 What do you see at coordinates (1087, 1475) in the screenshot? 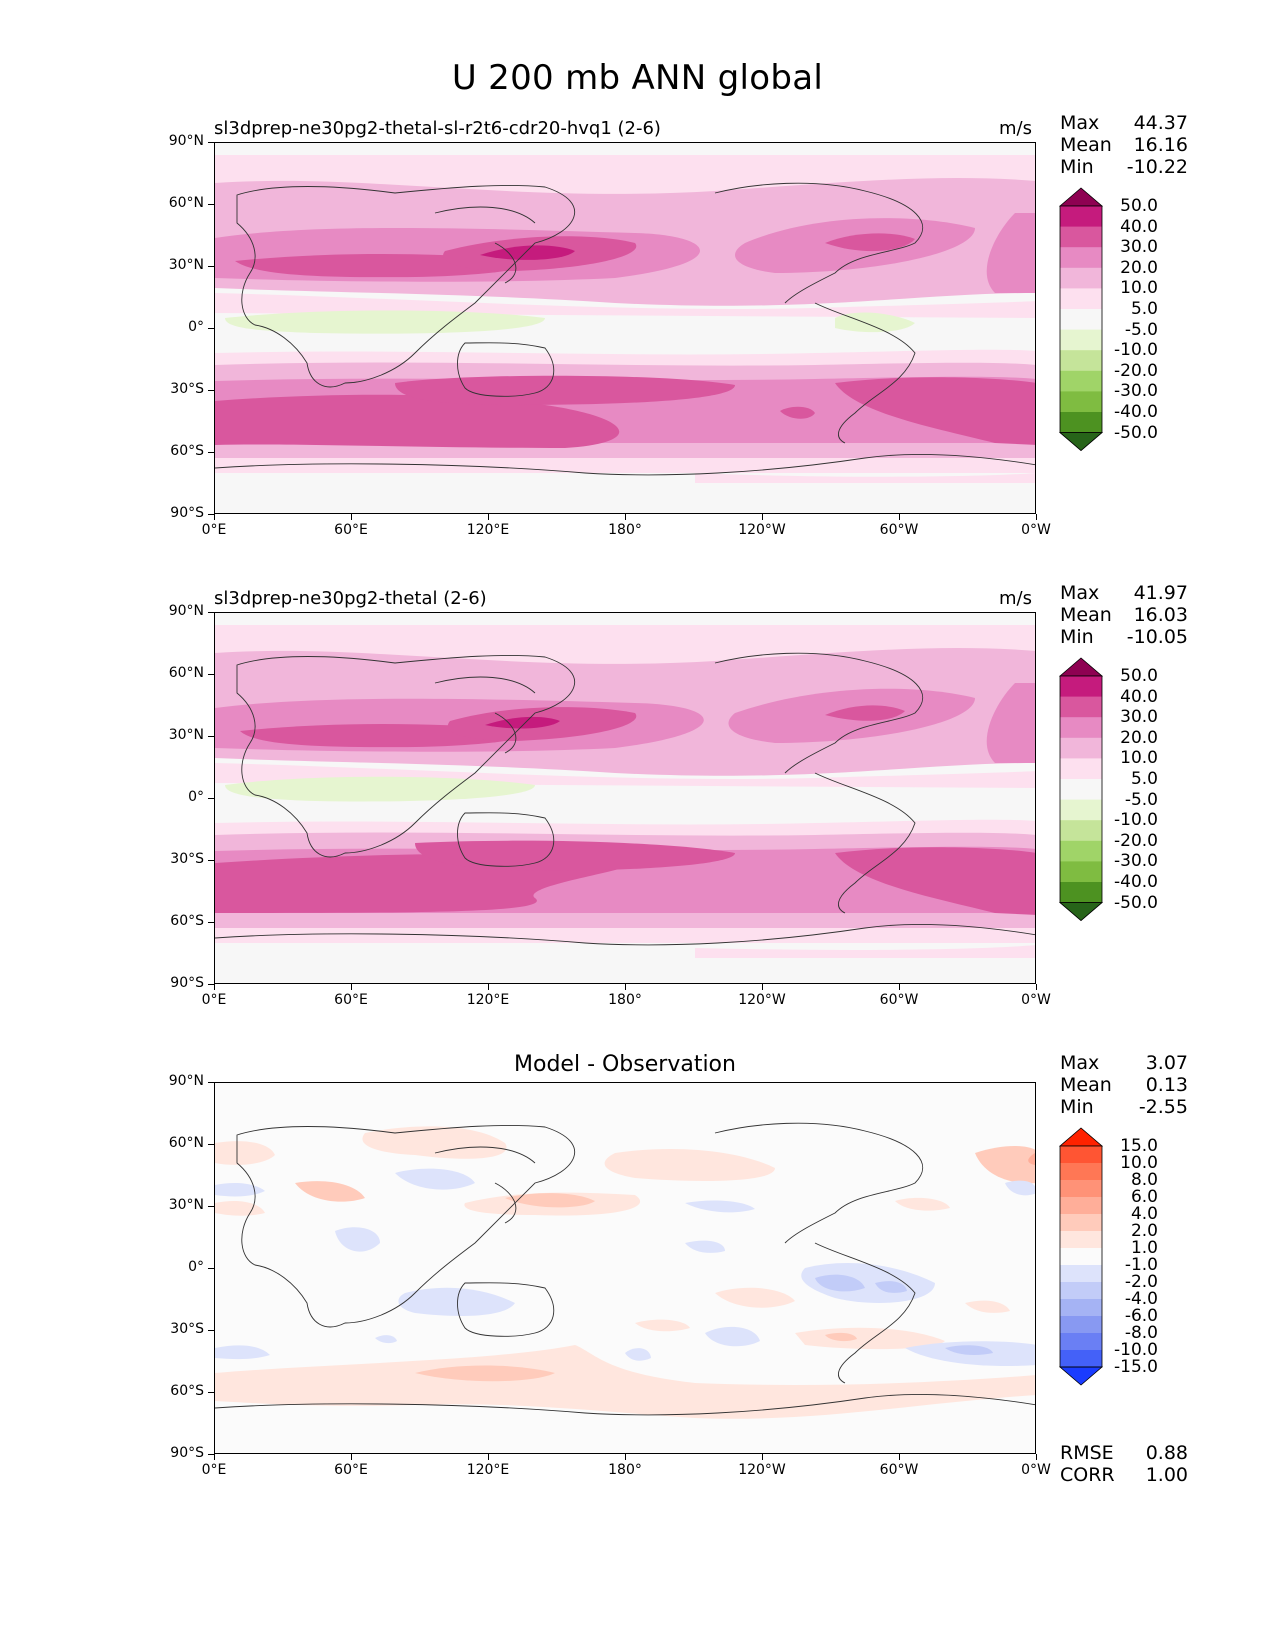
I see `corr-label: CORR` at bounding box center [1087, 1475].